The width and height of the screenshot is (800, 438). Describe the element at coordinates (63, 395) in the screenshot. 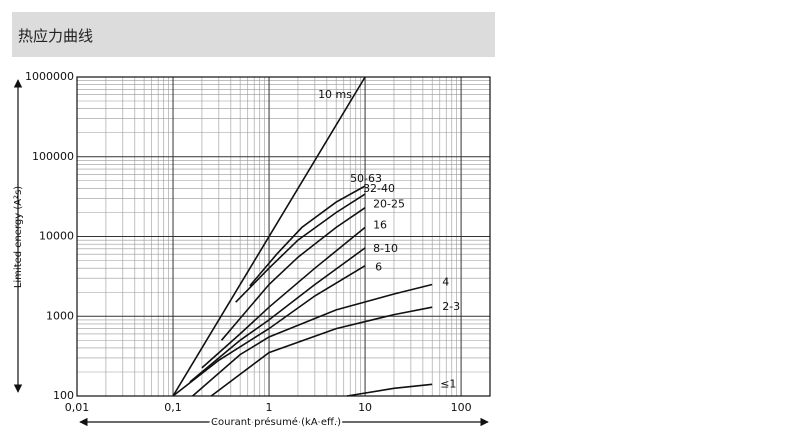

I see `y-tick-label: 100` at that location.